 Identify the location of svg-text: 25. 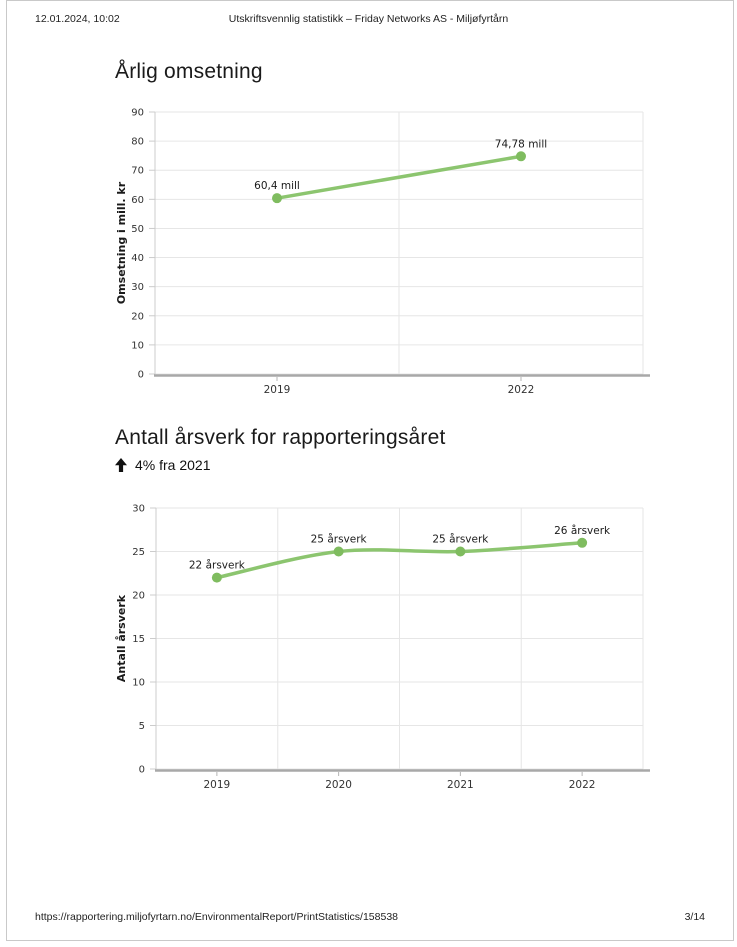
(138, 552).